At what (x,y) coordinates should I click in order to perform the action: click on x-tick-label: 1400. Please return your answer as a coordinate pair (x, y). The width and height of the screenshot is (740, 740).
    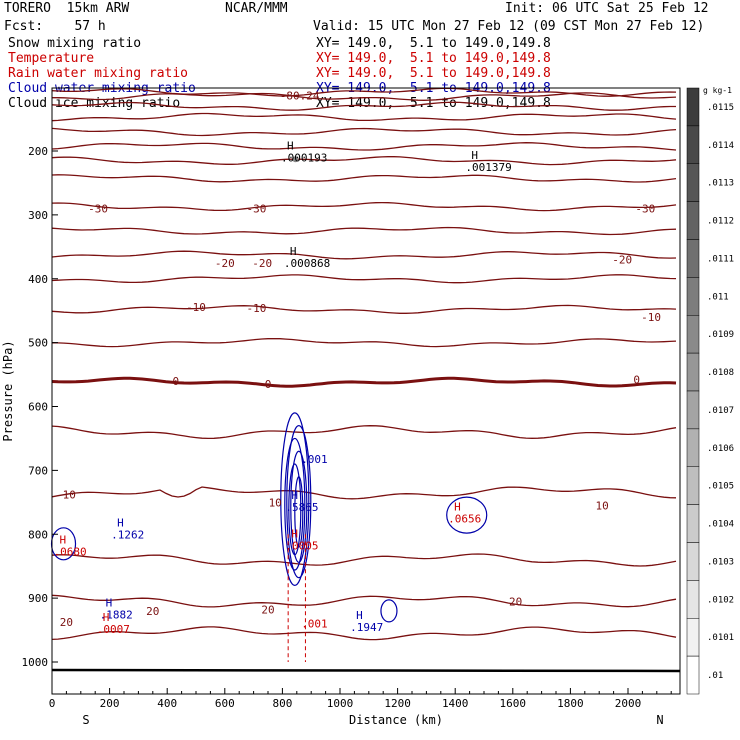
    Looking at the image, I should click on (455, 703).